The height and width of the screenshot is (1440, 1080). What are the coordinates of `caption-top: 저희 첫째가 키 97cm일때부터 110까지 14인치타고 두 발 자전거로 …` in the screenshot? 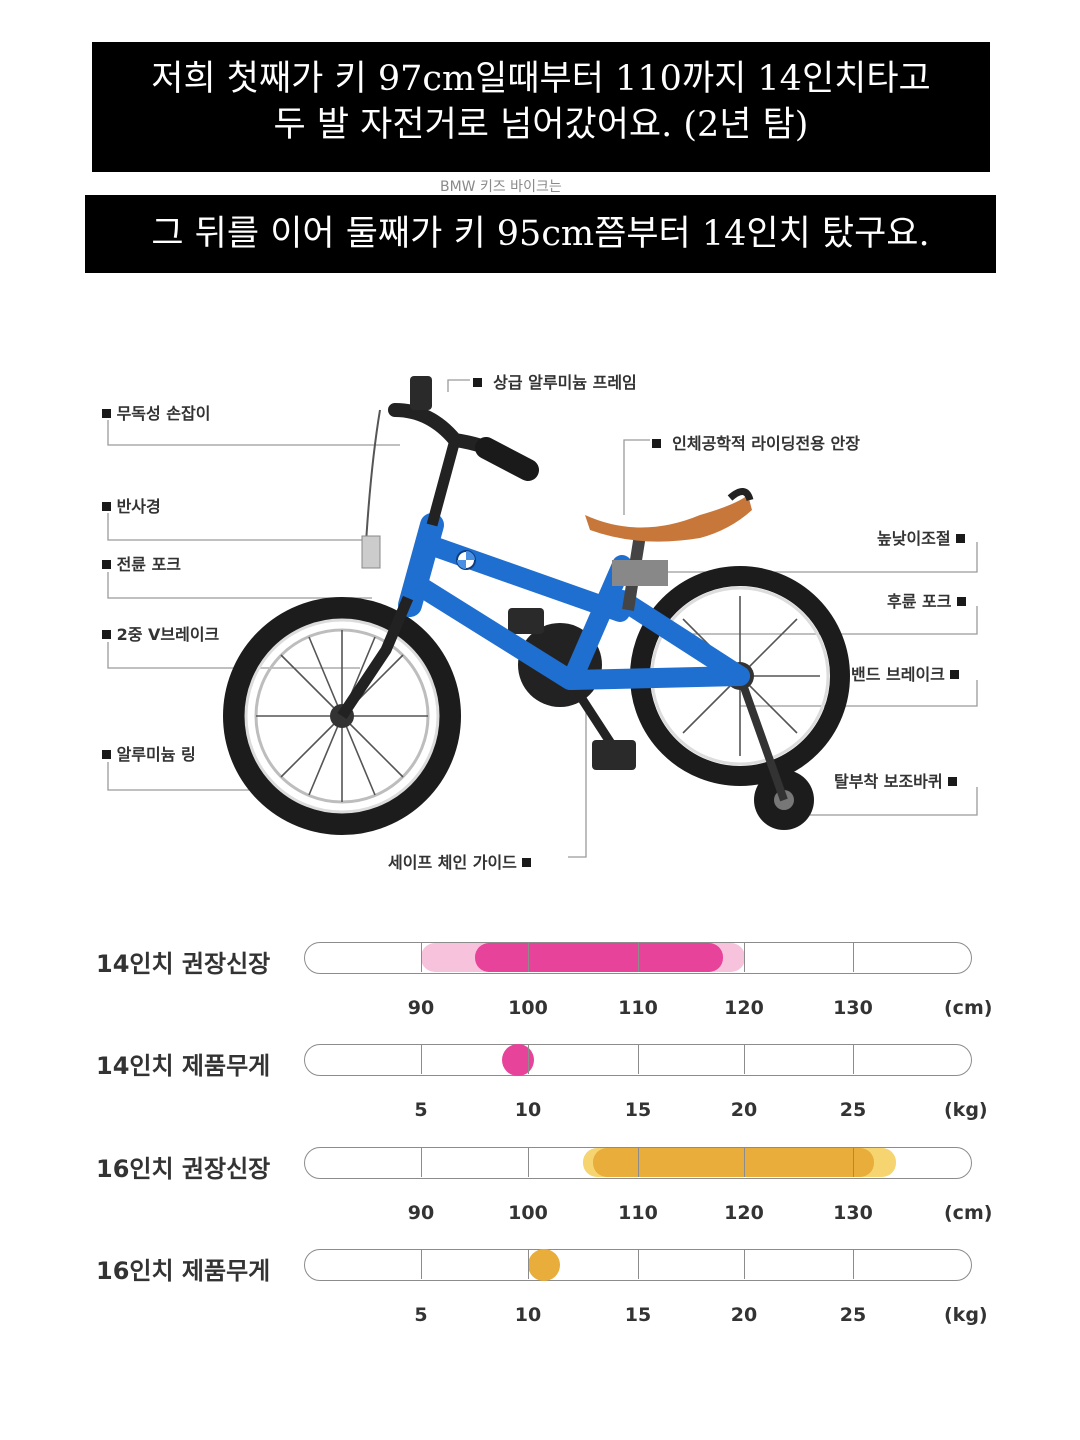 It's located at (541, 107).